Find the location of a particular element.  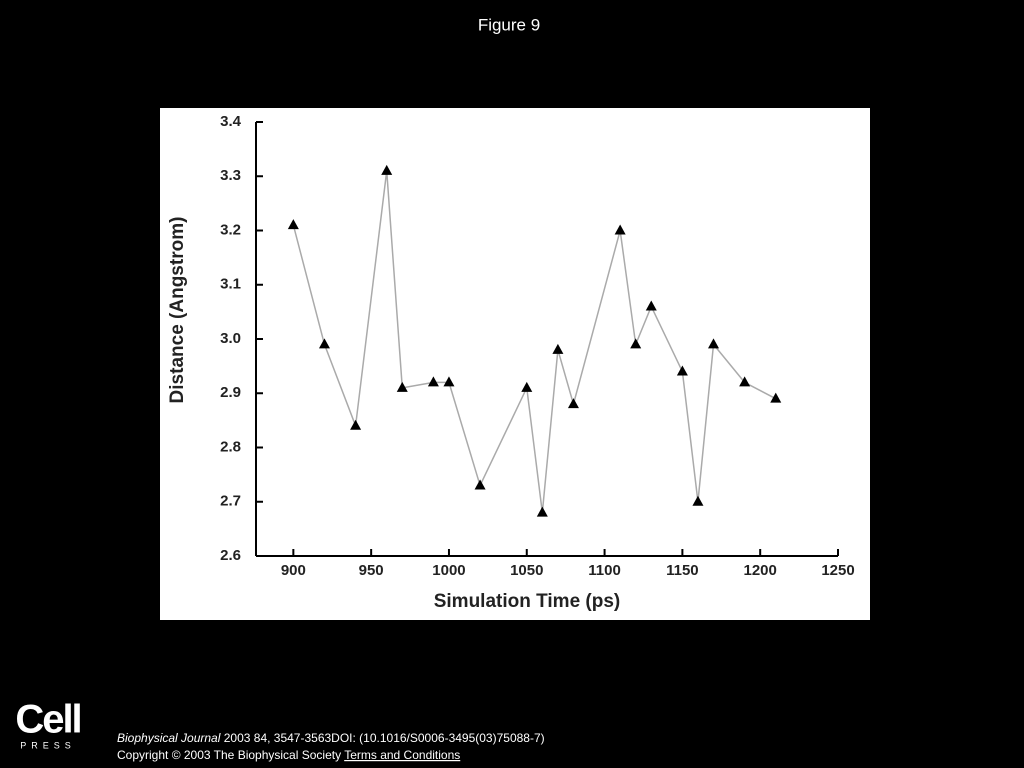

copyright: Copyright © 2003 The Biophysical Society is located at coordinates (229, 755).